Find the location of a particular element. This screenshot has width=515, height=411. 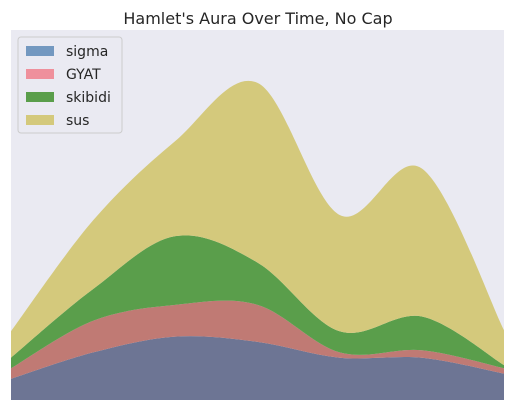

legend: sigma GYAT skibidi sus is located at coordinates (70, 85).